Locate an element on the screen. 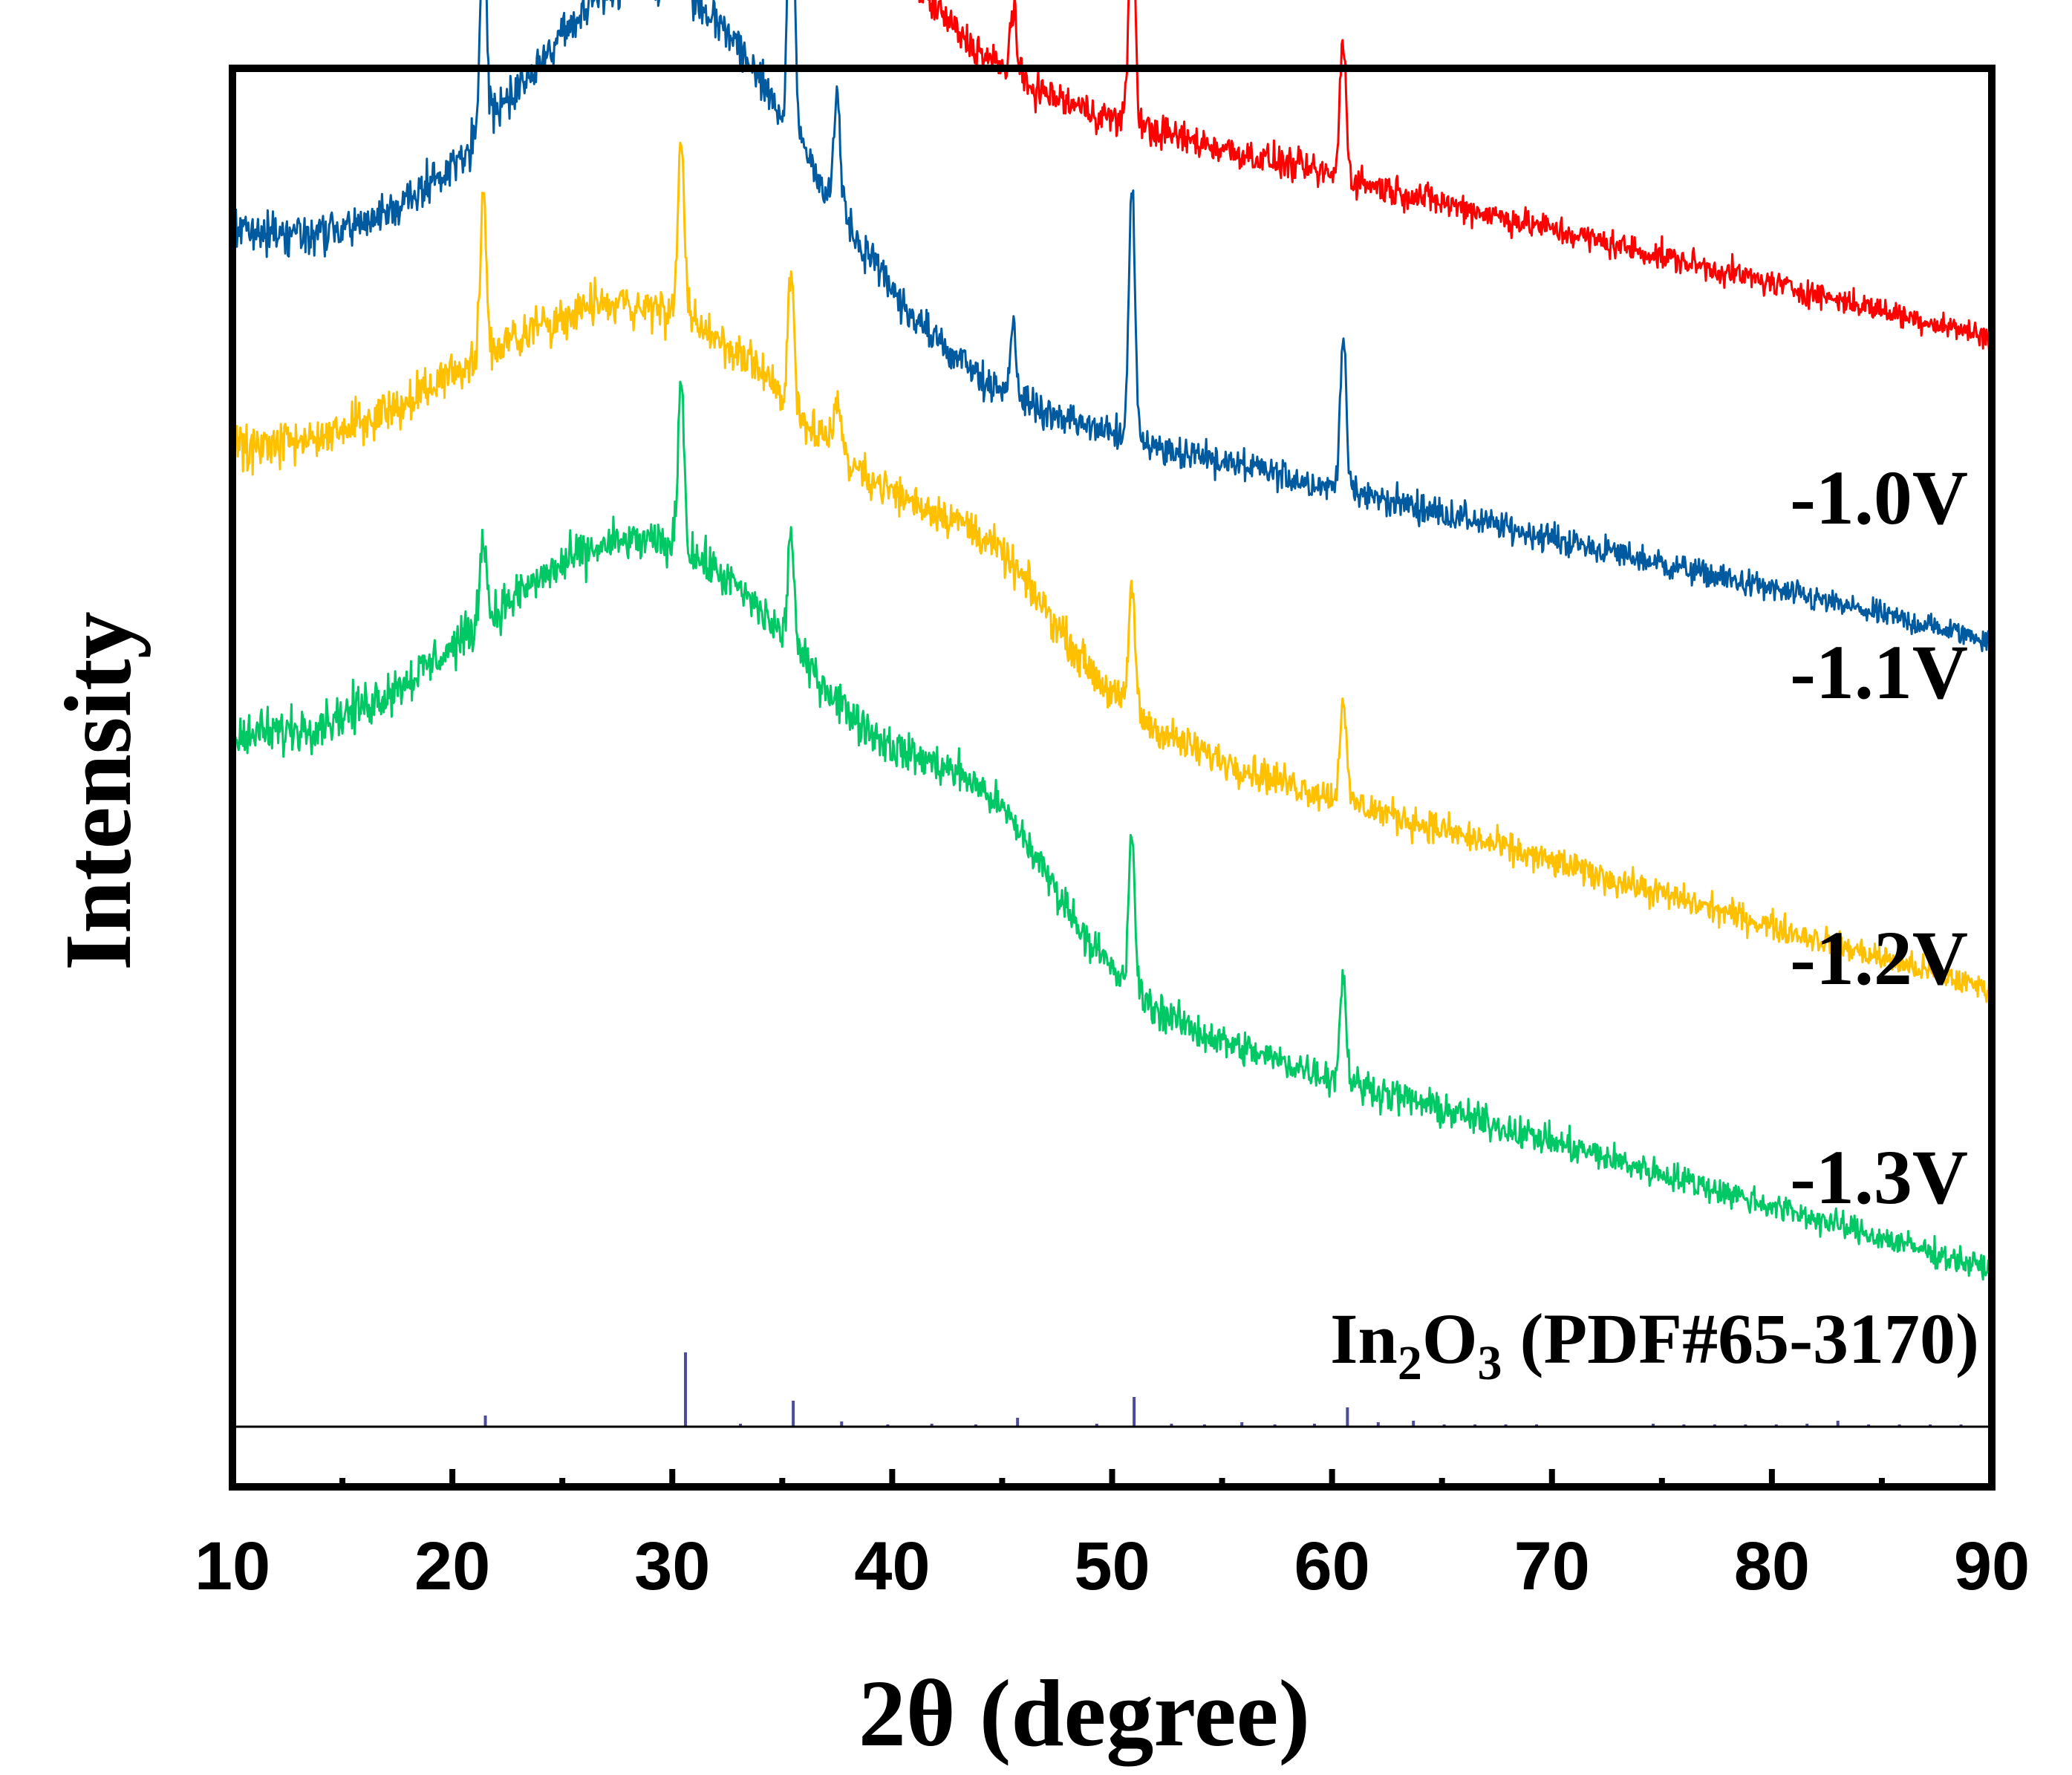 Image resolution: width=2072 pixels, height=1775 pixels. x-tick-label: 40 is located at coordinates (892, 1566).